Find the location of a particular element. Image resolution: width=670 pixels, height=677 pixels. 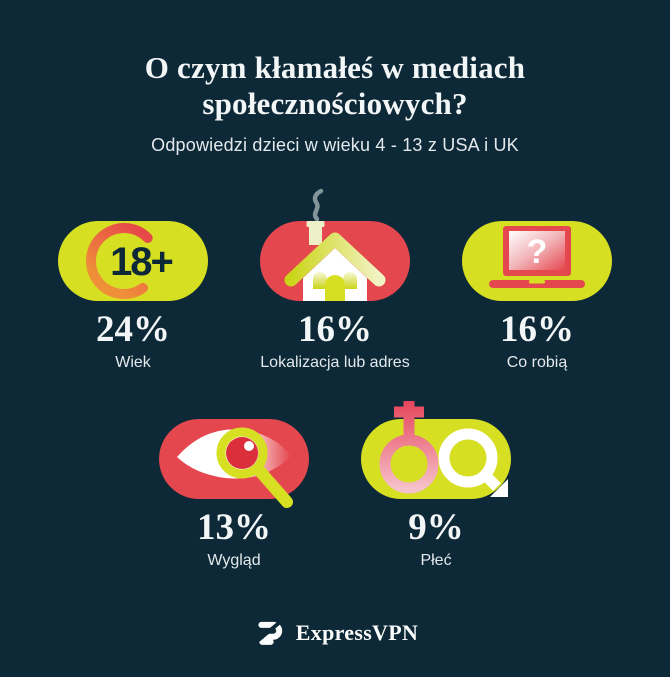

stat-item-age: 18+ 24% Wiek is located at coordinates (133, 276).